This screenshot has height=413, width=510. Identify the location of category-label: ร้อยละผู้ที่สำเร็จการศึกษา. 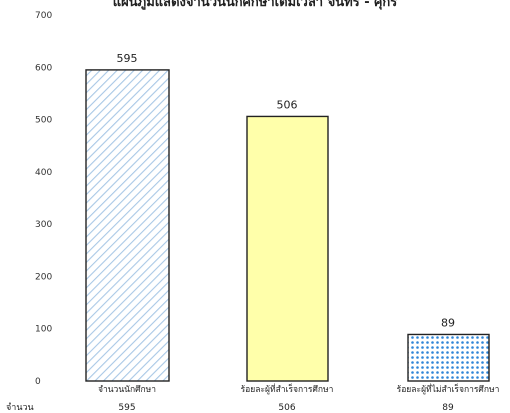
(287, 389).